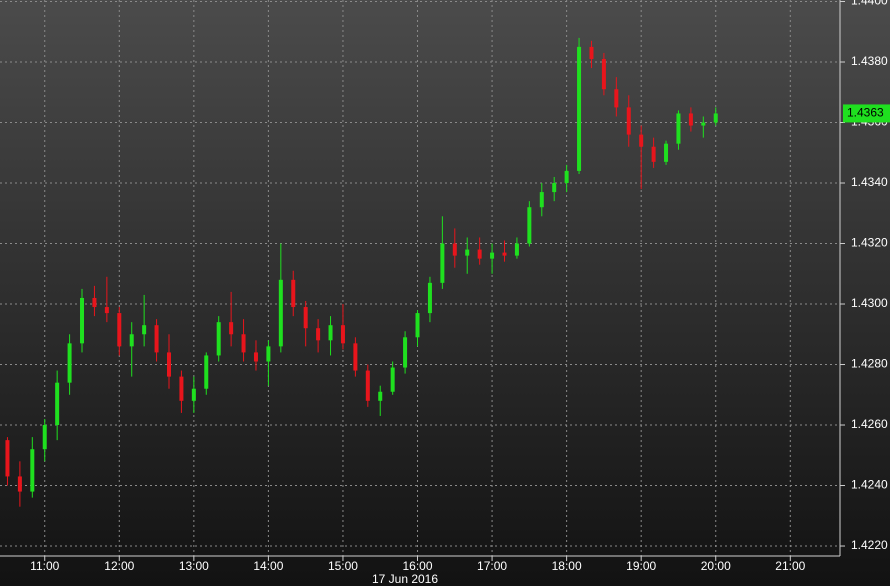 The width and height of the screenshot is (890, 586). What do you see at coordinates (417, 566) in the screenshot?
I see `x-tick-label: 16:00` at bounding box center [417, 566].